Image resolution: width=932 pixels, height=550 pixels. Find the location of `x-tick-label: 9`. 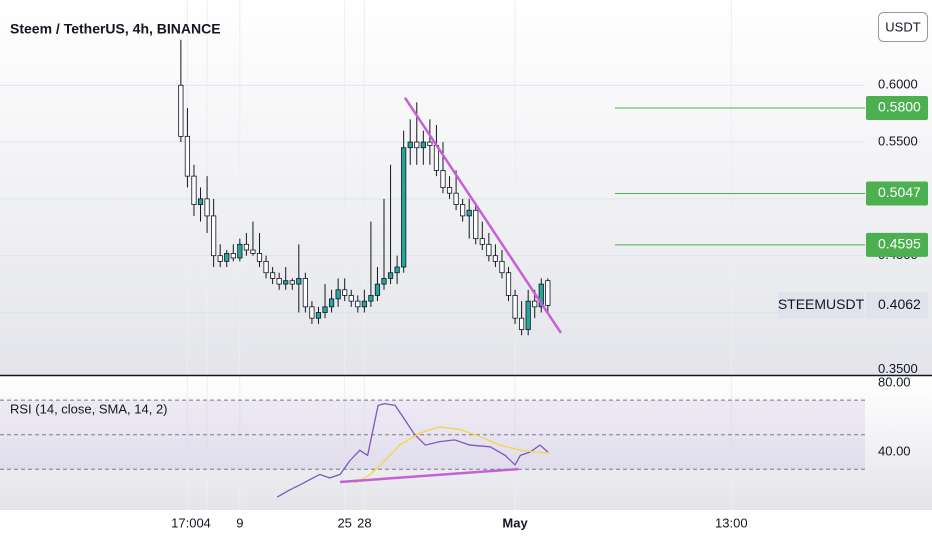

x-tick-label: 9 is located at coordinates (239, 522).